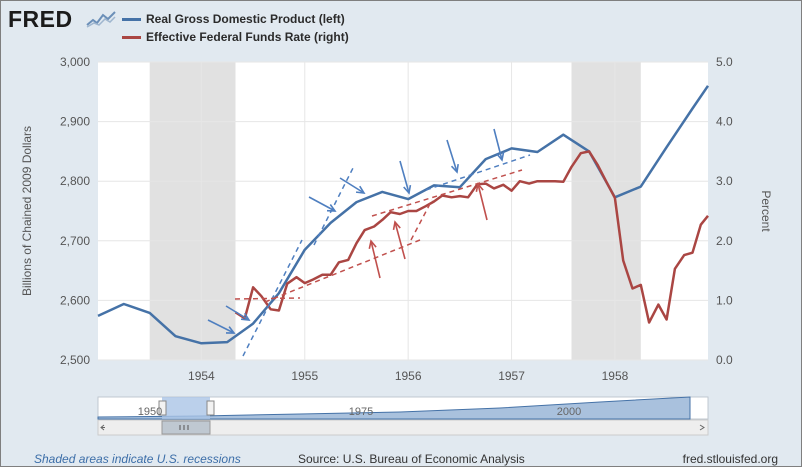 Image resolution: width=802 pixels, height=467 pixels. I want to click on legend-item-gdp: Real Gross Domestic Product (left), so click(235, 19).